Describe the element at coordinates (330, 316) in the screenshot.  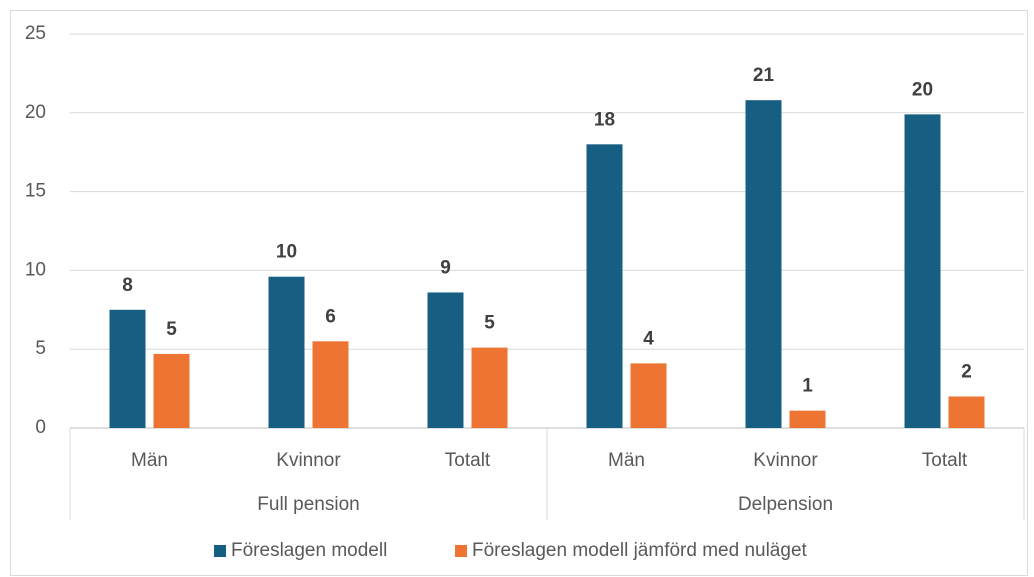
I see `data-label: 6` at that location.